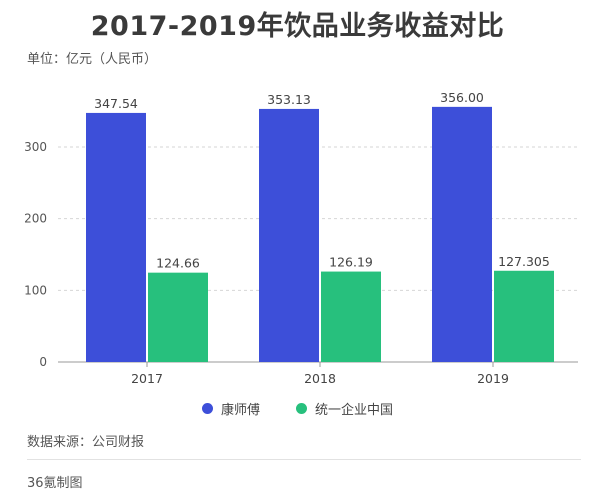 This screenshot has height=491, width=595. I want to click on x-tick-label: 2019, so click(493, 378).